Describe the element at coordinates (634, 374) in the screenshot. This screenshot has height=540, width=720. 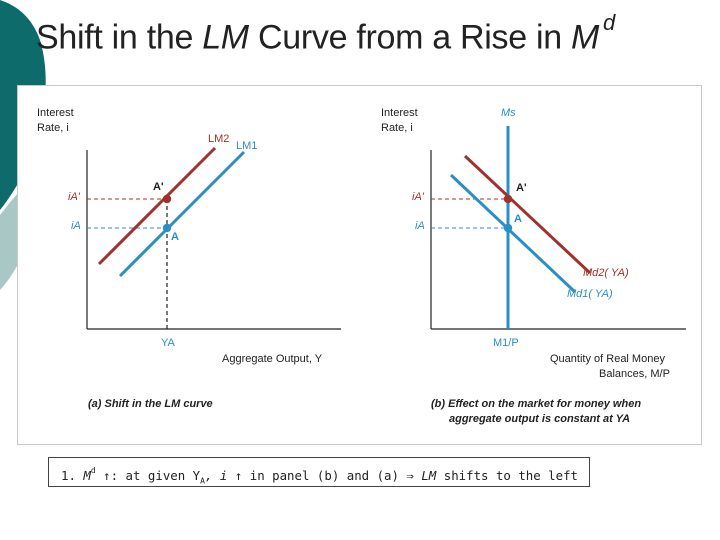
I see `panel-b-x-axis-label-line2: Balances, M/P` at that location.